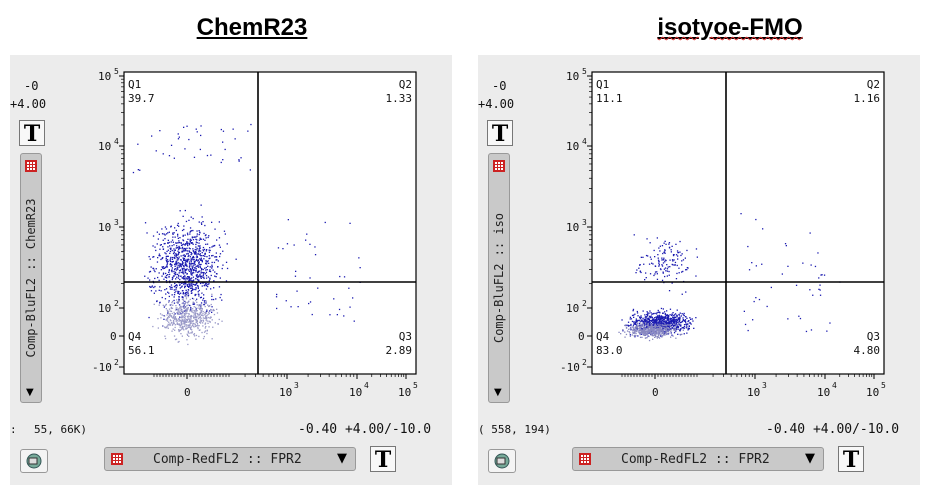 This screenshot has width=934, height=490. What do you see at coordinates (584, 222) in the screenshot?
I see `svg-text: 3` at bounding box center [584, 222].